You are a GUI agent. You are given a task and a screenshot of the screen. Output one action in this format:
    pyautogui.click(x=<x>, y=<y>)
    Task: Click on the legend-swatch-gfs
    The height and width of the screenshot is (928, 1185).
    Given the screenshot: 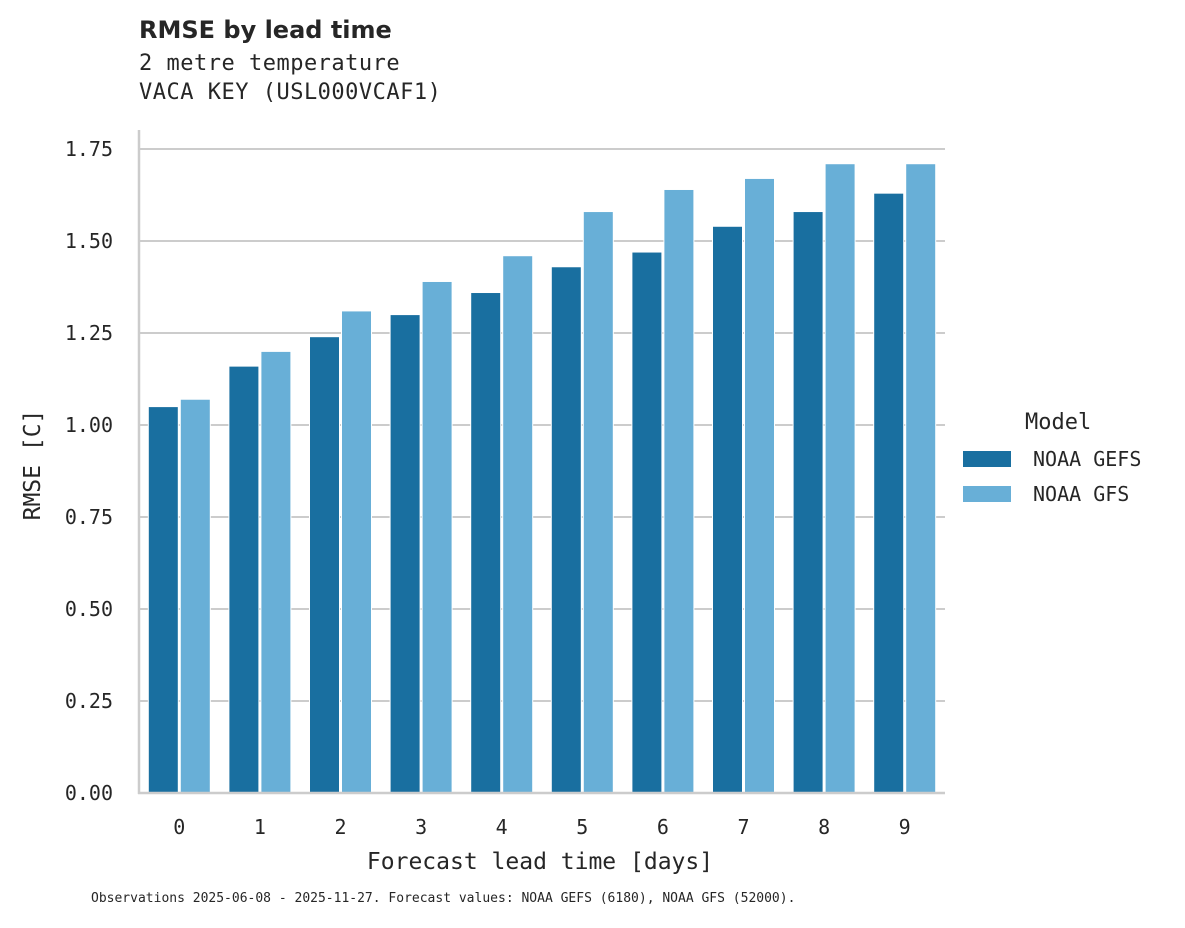 What is the action you would take?
    pyautogui.click(x=987, y=493)
    